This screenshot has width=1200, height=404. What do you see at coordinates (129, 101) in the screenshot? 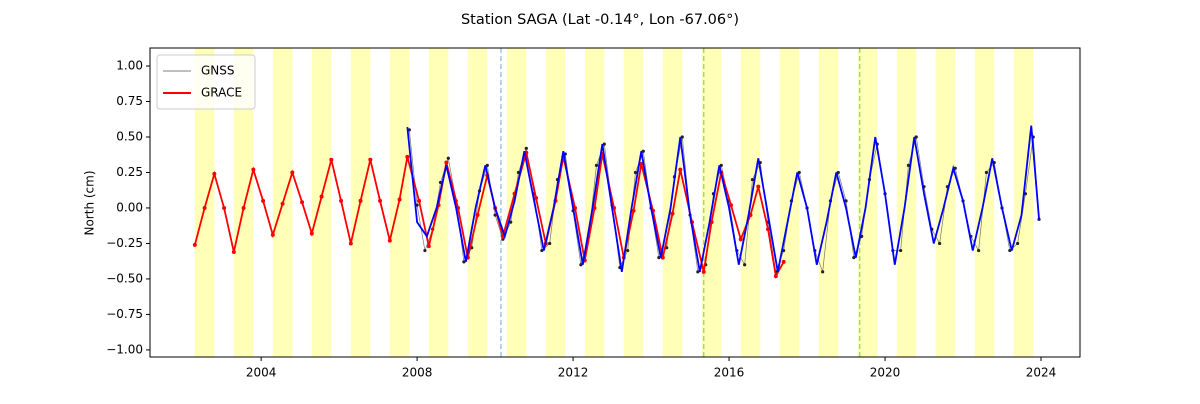
I see `y-tick-label: 0.75` at bounding box center [129, 101].